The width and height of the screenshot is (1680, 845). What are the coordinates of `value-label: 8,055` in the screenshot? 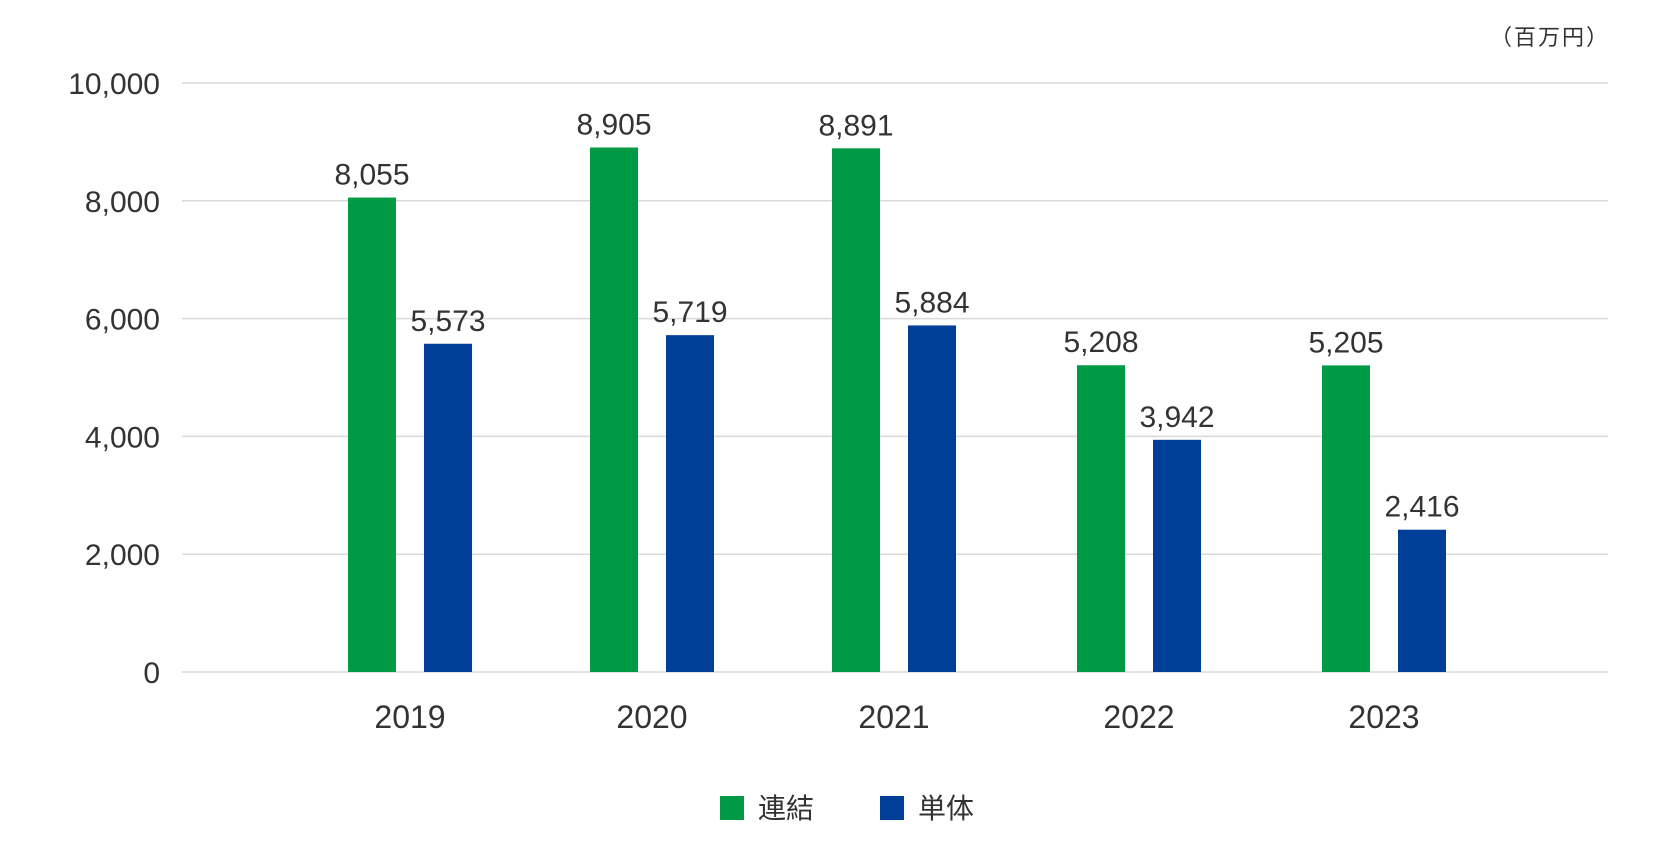 It's located at (371, 175).